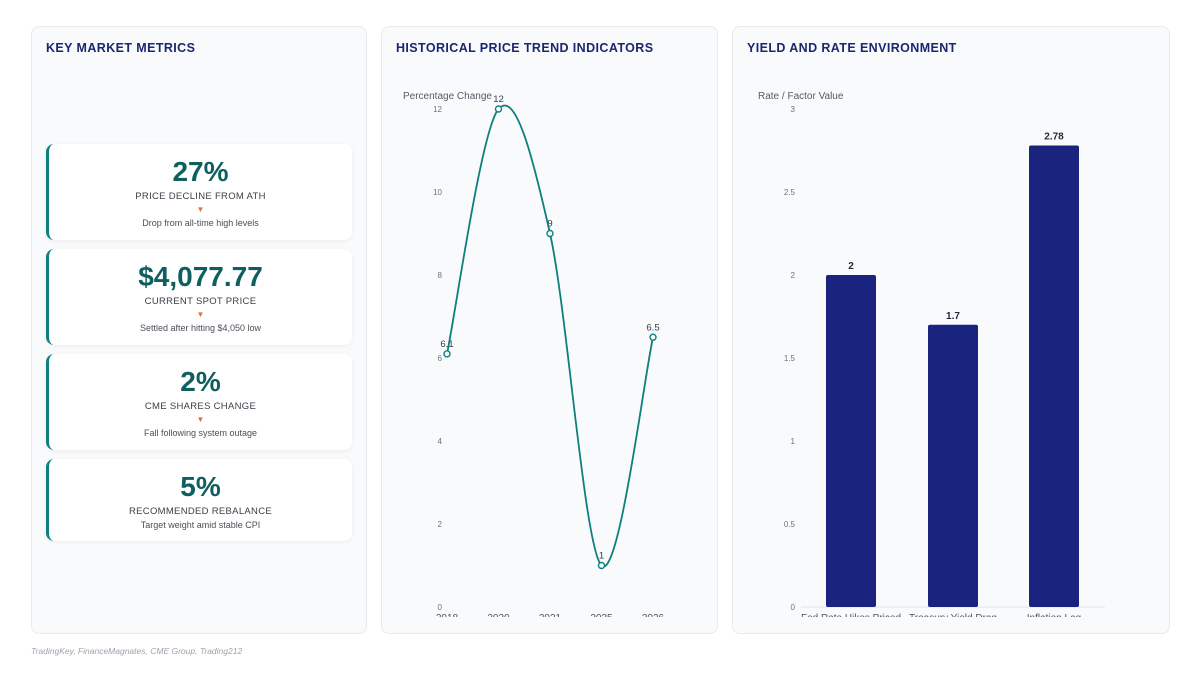 The width and height of the screenshot is (1200, 675). I want to click on x-tick-label: 2021, so click(550, 615).